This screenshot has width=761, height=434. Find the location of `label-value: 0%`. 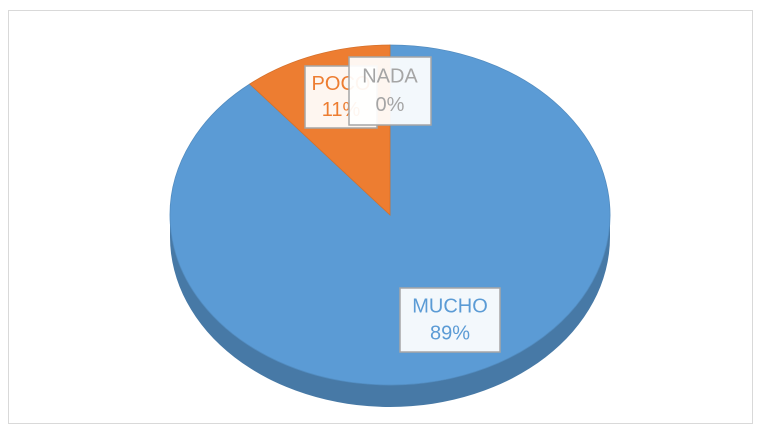

label-value: 0% is located at coordinates (390, 105).